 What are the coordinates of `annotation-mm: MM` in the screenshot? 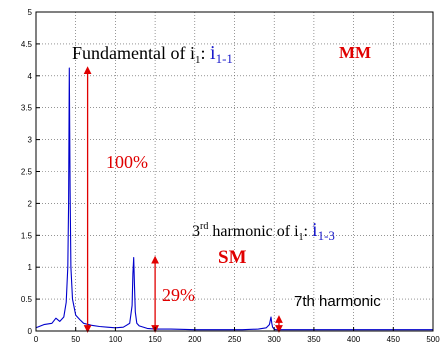 It's located at (355, 52).